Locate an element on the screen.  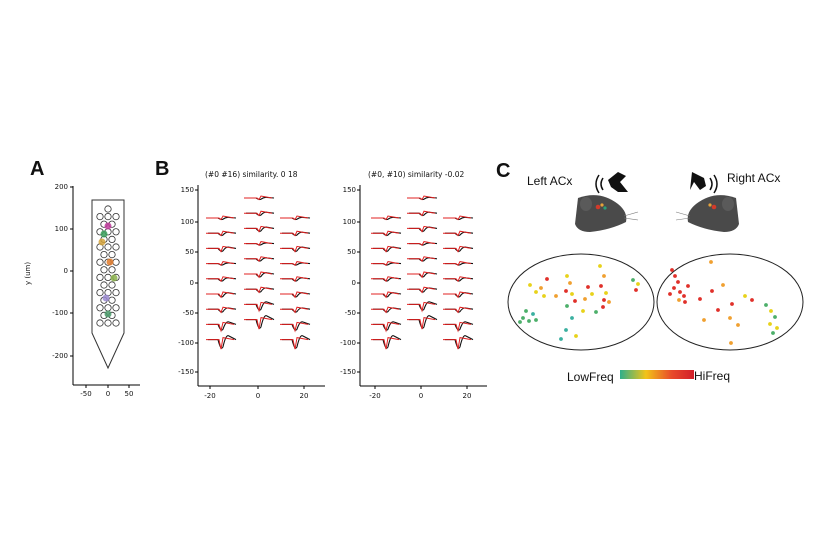
panel-a-y-tick-label: 0 is located at coordinates (65, 271).